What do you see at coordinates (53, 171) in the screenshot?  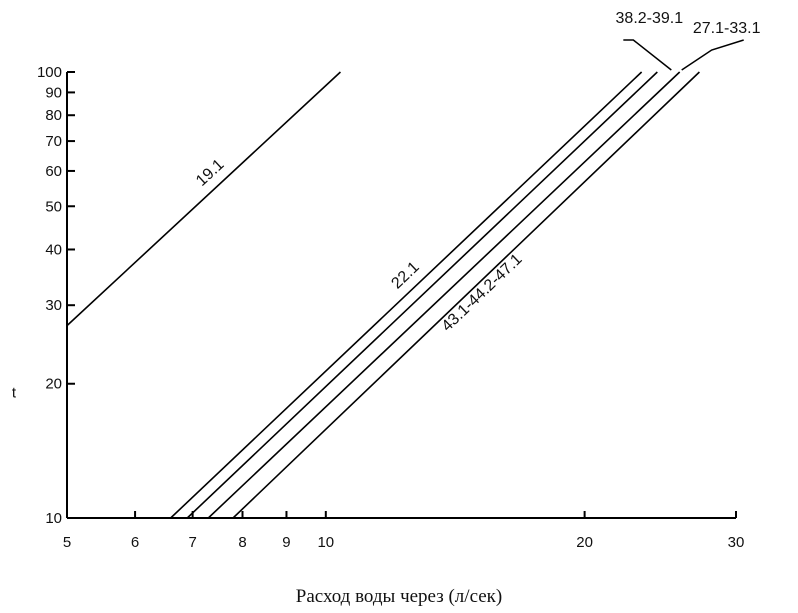 I see `y-tick-label: 60` at bounding box center [53, 171].